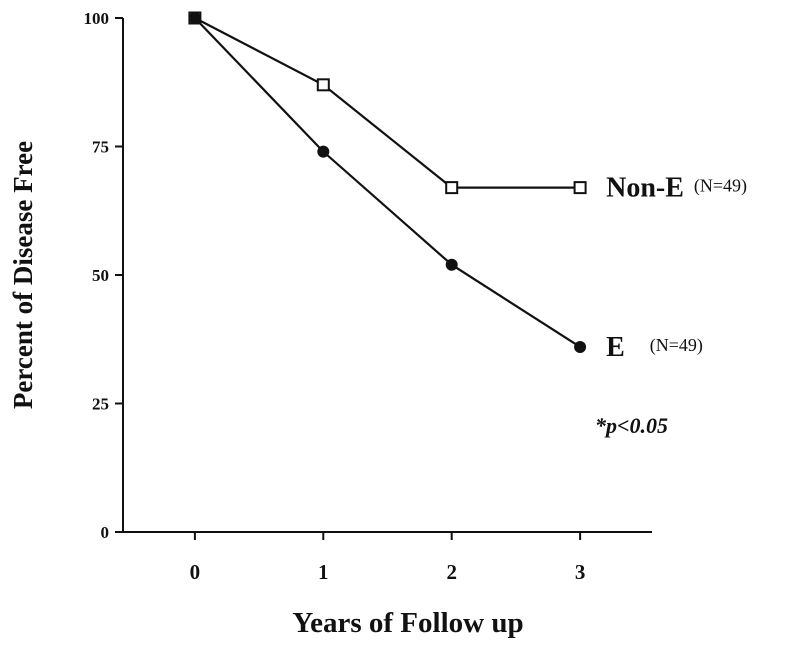  I want to click on y-tick-label: 0, so click(105, 532).